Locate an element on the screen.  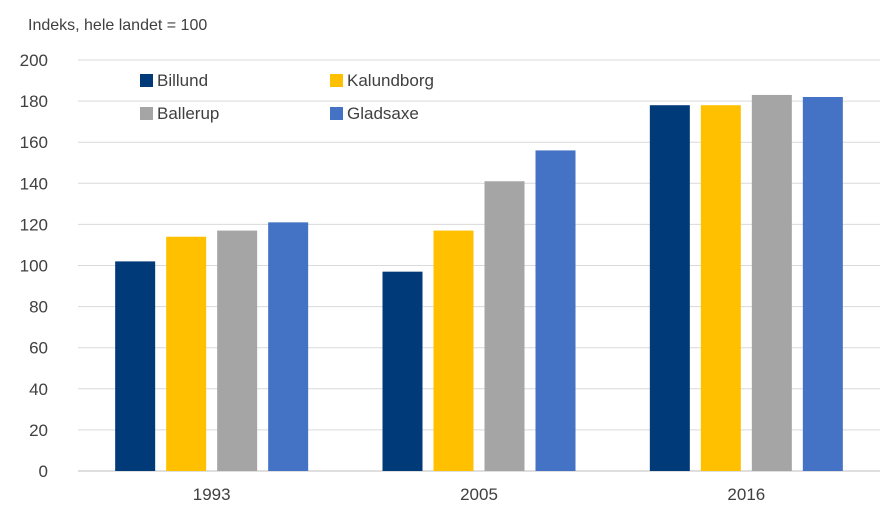
bar-kalundborg-2016 is located at coordinates (720, 288).